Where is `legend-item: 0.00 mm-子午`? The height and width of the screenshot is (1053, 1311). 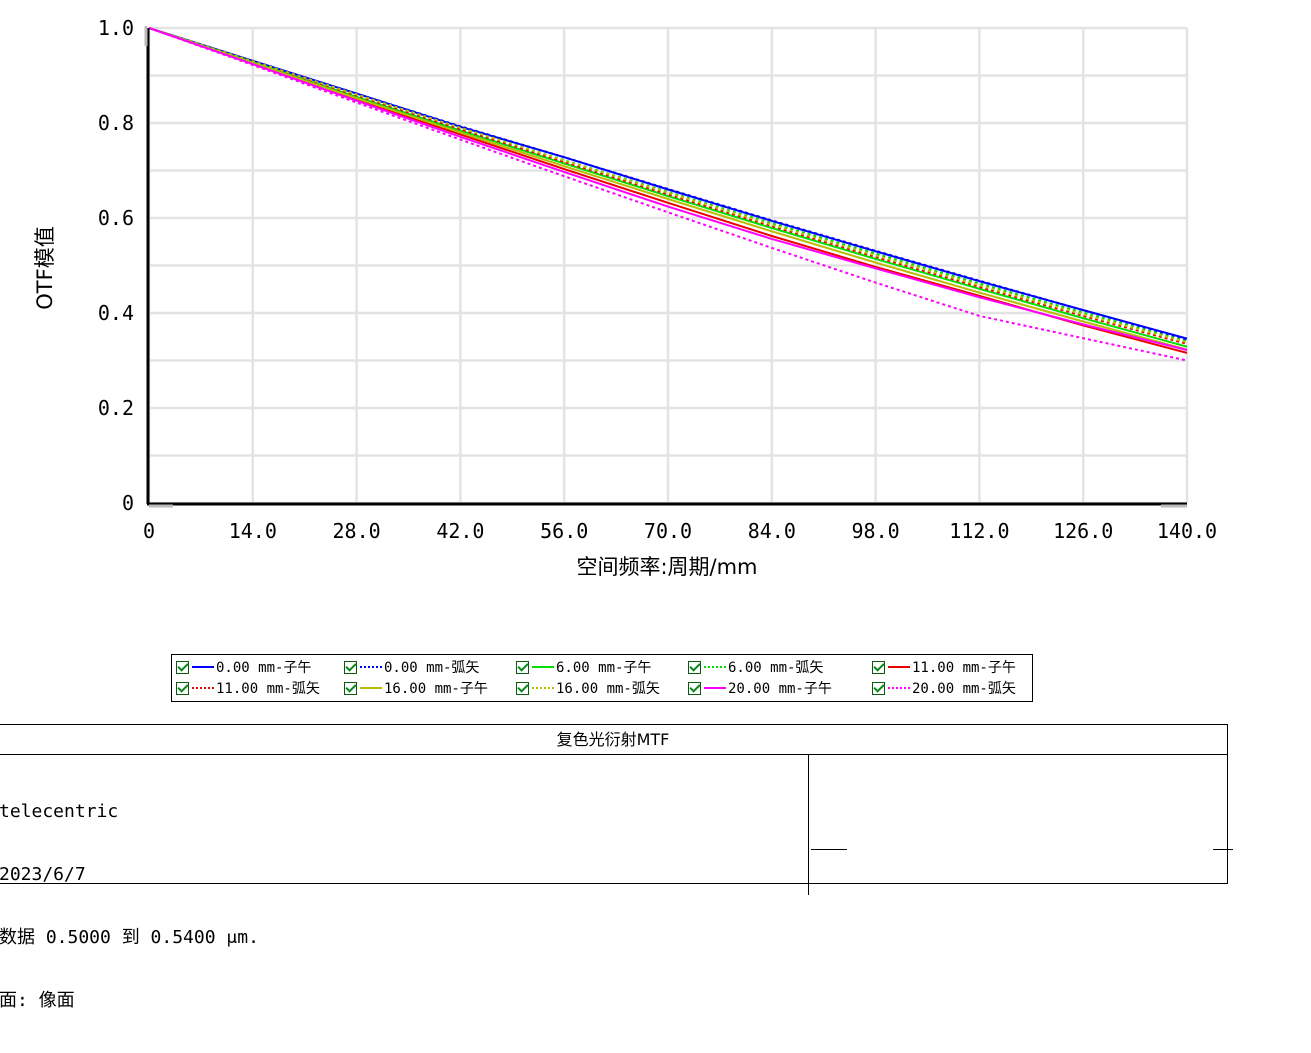 legend-item: 0.00 mm-子午 is located at coordinates (243, 667).